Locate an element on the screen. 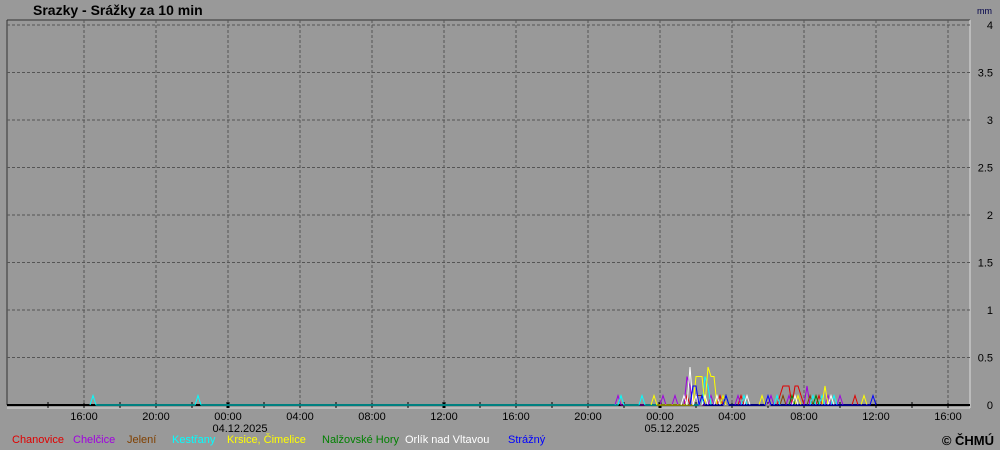  y-tick-label: 0.5 is located at coordinates (985, 359).